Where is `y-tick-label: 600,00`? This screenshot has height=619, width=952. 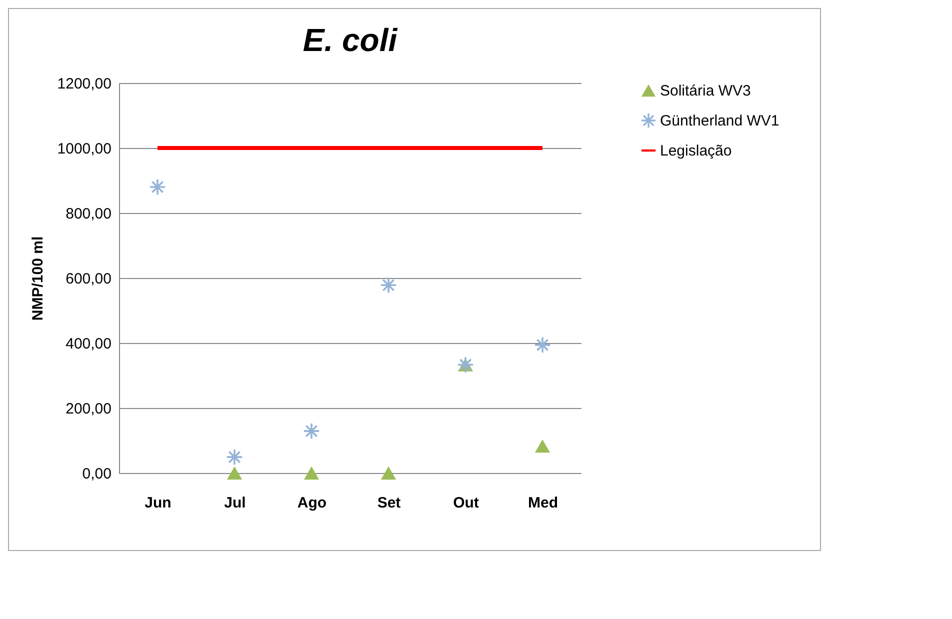 y-tick-label: 600,00 is located at coordinates (89, 279).